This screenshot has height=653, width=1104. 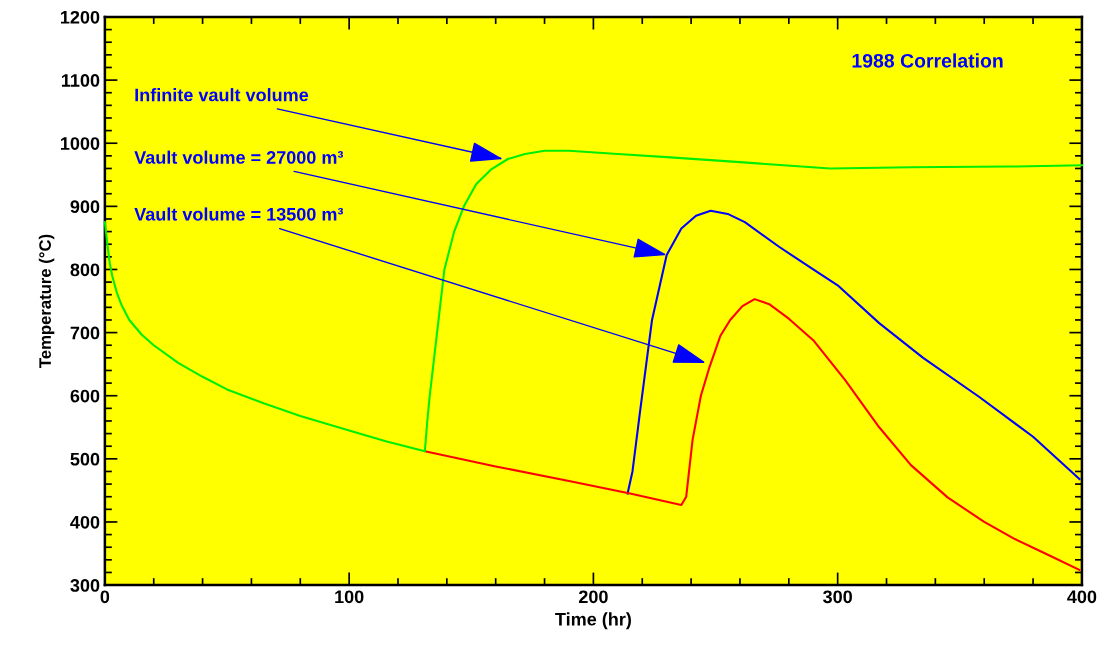 I want to click on annotation: 1988 Correlation, so click(x=927, y=60).